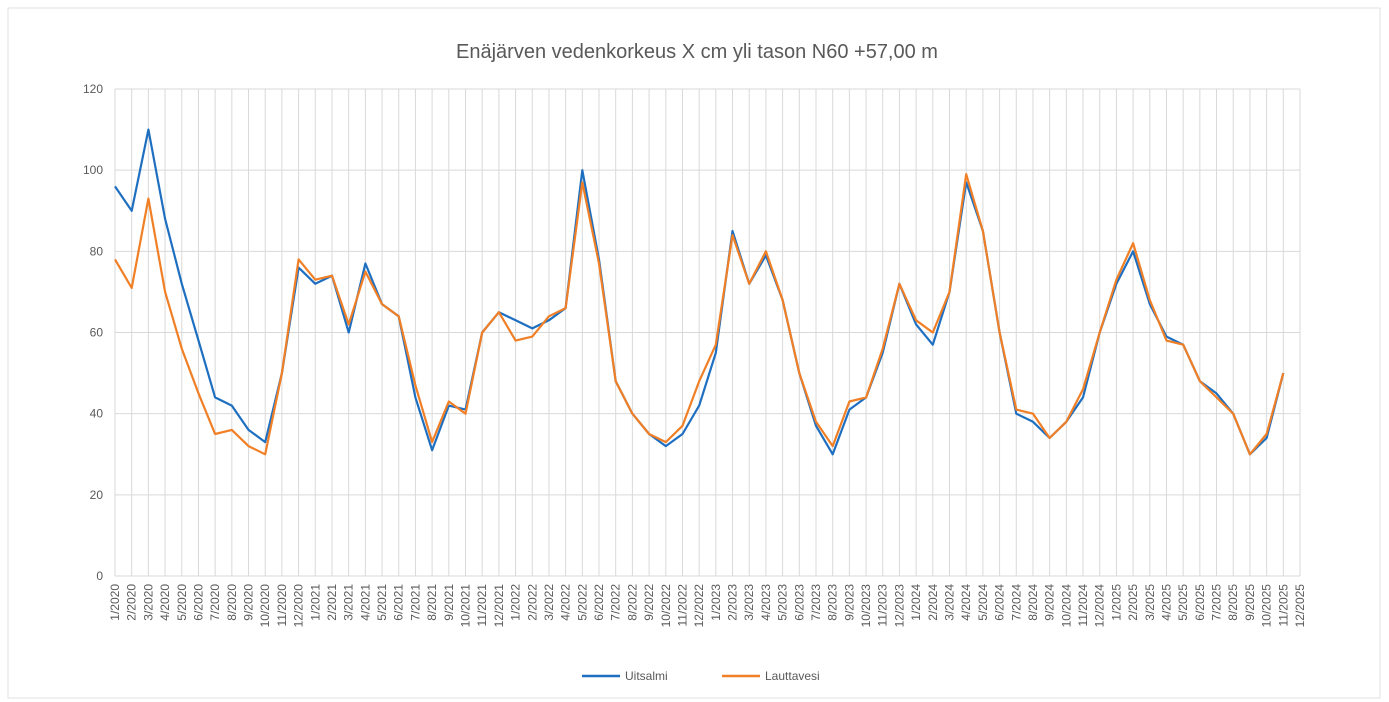 The image size is (1389, 702). What do you see at coordinates (1150, 602) in the screenshot?
I see `x-tick-label: 3/2025` at bounding box center [1150, 602].